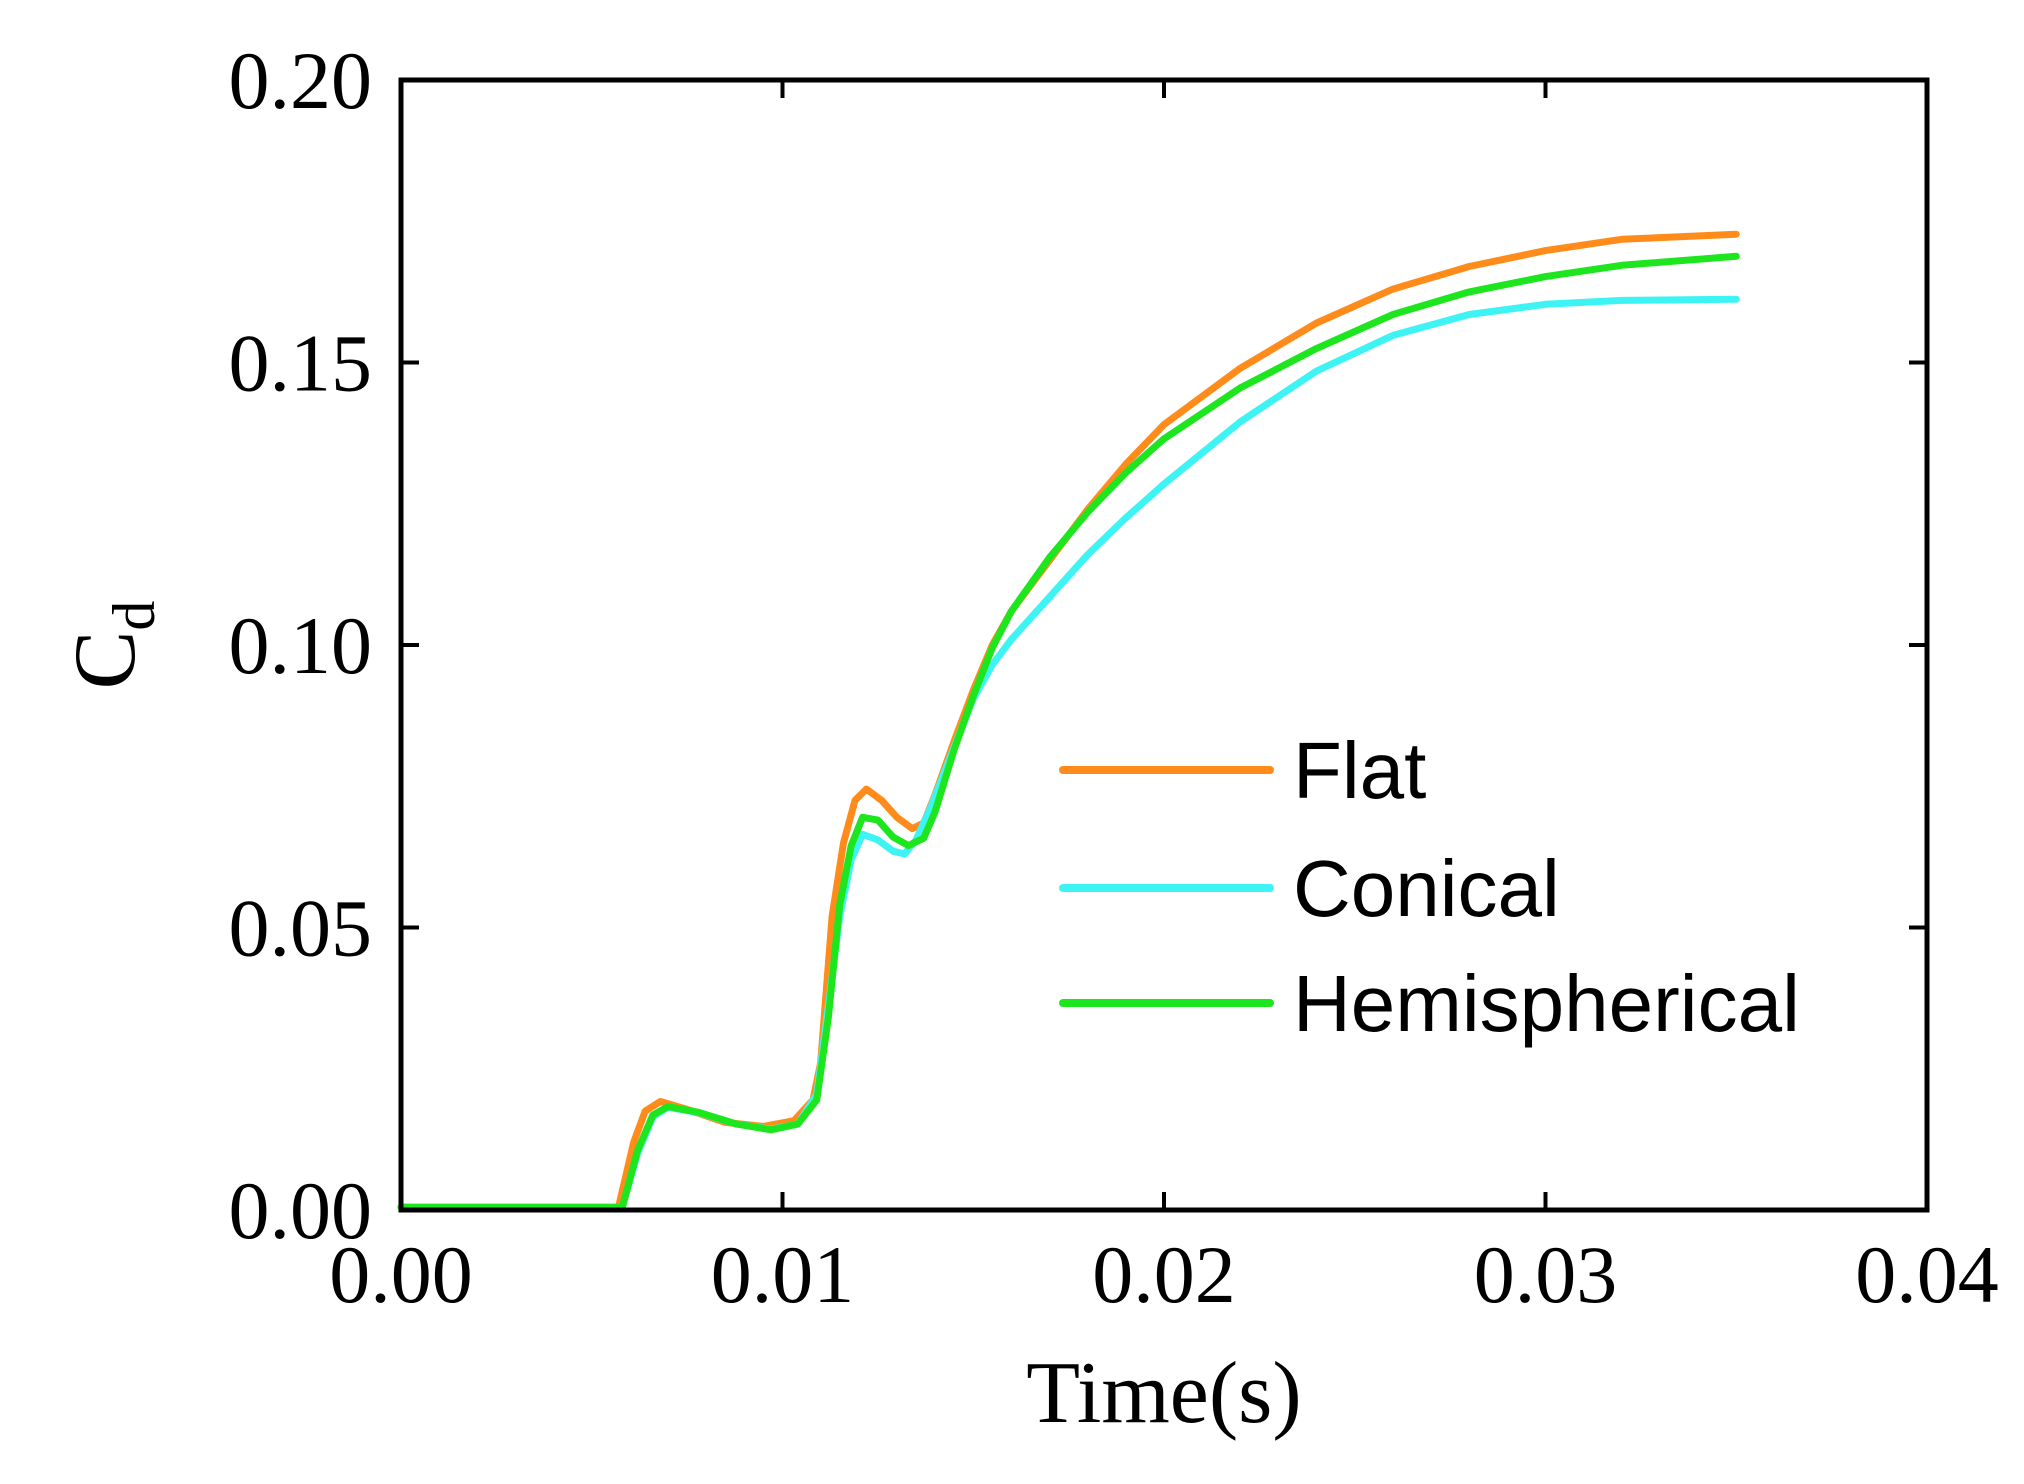 Image resolution: width=2024 pixels, height=1484 pixels. I want to click on x-tick-label-4: 0.04, so click(1927, 1274).